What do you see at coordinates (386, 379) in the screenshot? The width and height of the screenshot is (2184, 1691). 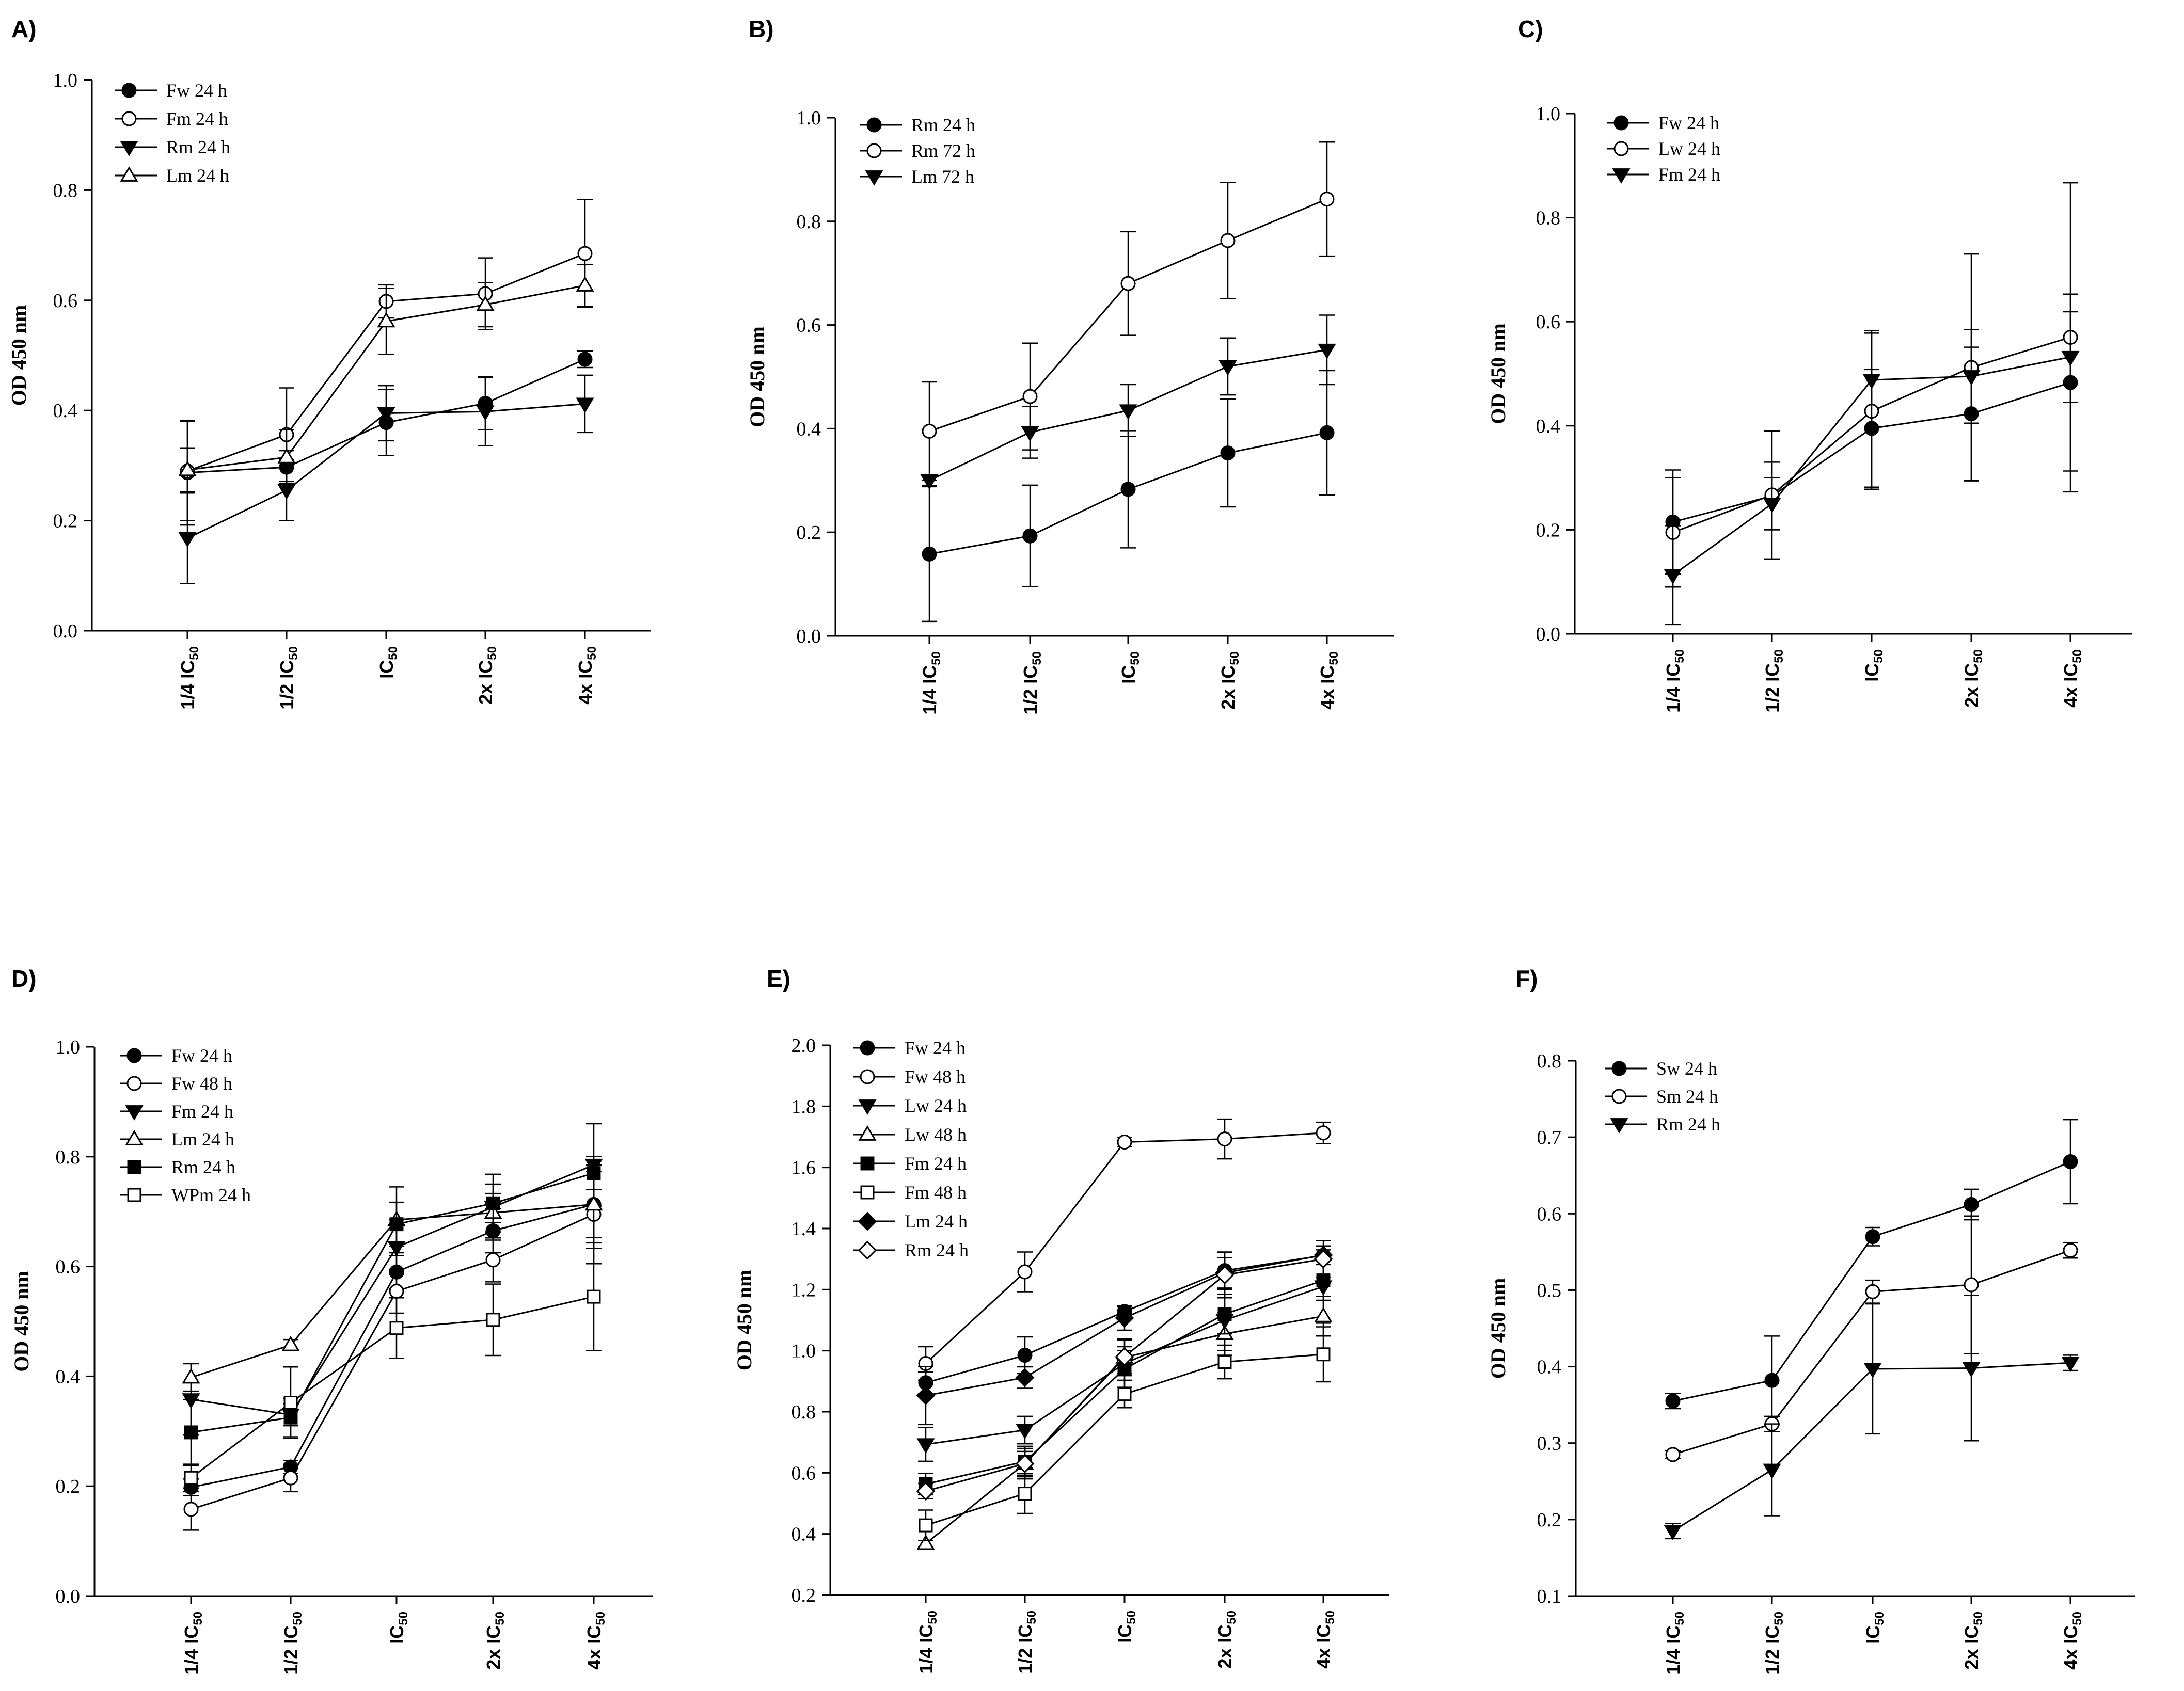 I see `panel-a-series-lm-24-h` at bounding box center [386, 379].